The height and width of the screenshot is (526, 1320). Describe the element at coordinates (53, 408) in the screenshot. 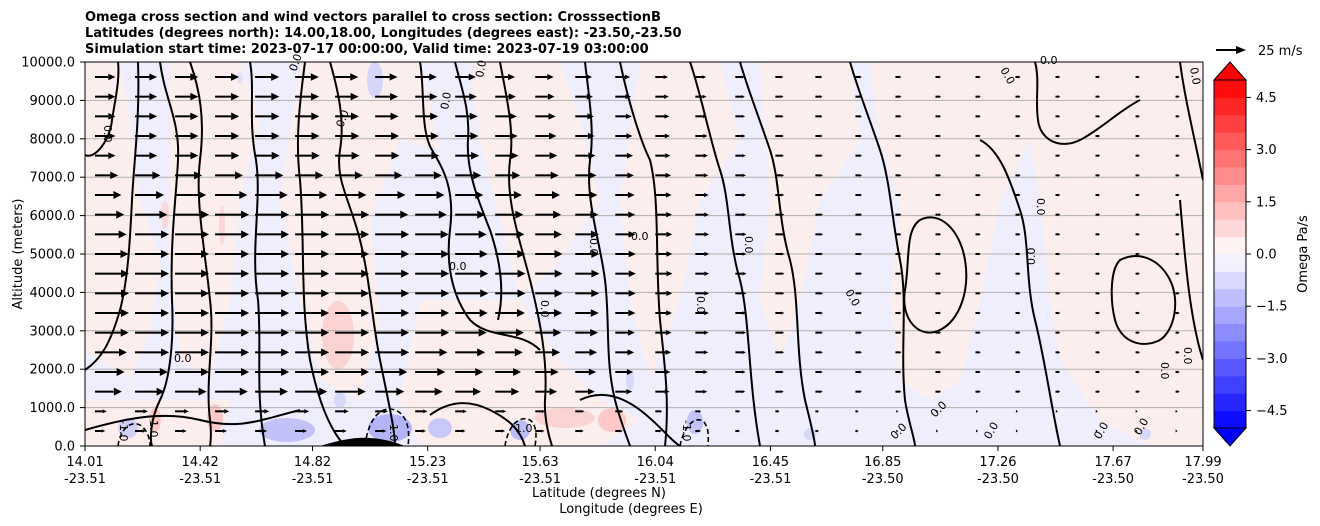

I see `y-tick-label: 1000.0` at that location.